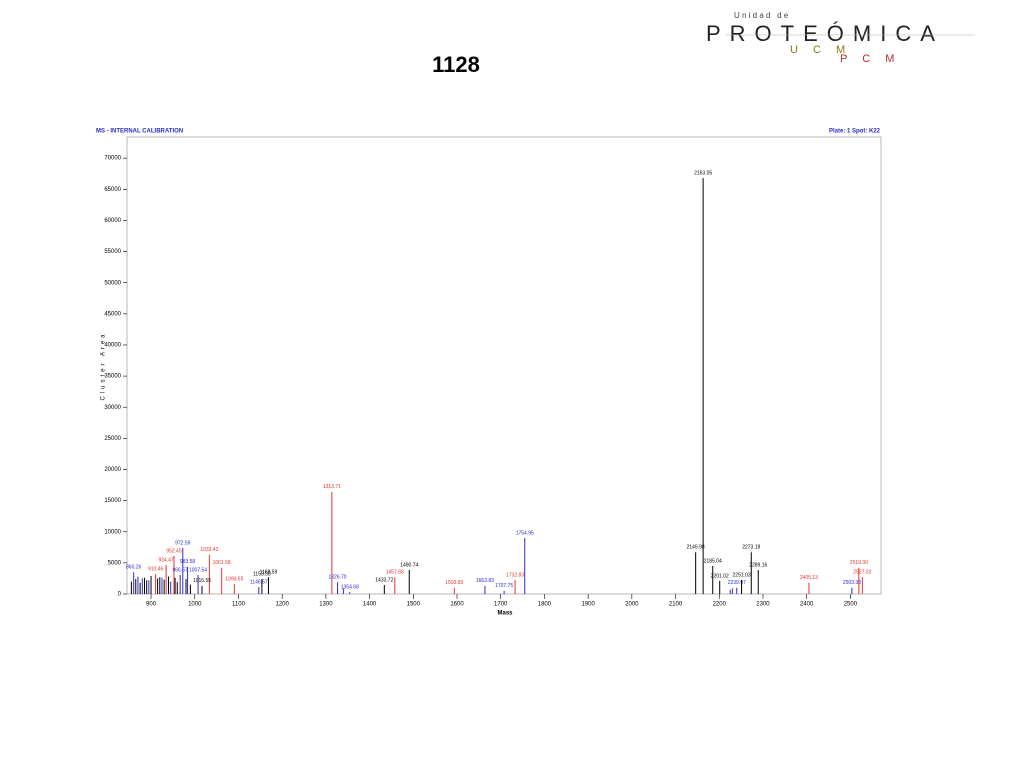 This screenshot has height=773, width=1024. What do you see at coordinates (151, 605) in the screenshot?
I see `x-tick-label: 900` at bounding box center [151, 605].